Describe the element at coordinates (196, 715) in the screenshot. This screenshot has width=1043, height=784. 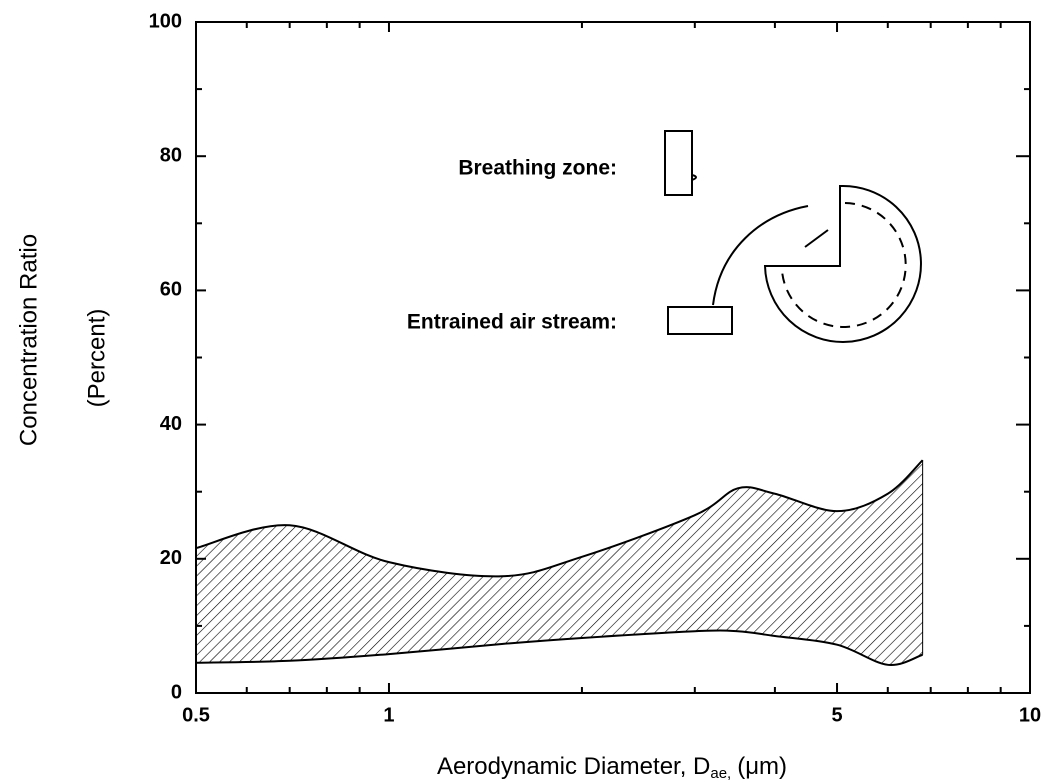
I see `x-tick-label: 0.5` at that location.